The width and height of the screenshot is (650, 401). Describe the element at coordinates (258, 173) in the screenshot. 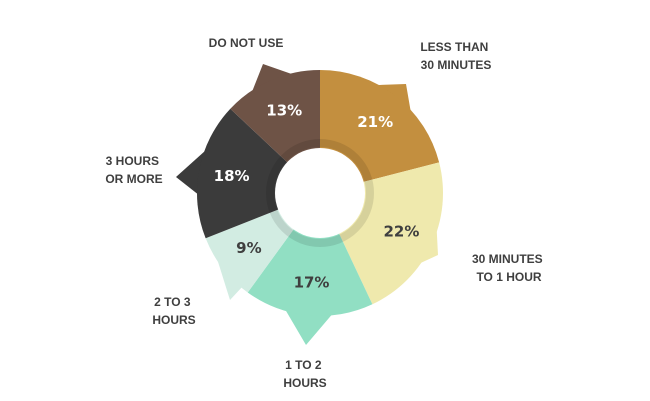

I see `slice-3-hours-or-more` at that location.